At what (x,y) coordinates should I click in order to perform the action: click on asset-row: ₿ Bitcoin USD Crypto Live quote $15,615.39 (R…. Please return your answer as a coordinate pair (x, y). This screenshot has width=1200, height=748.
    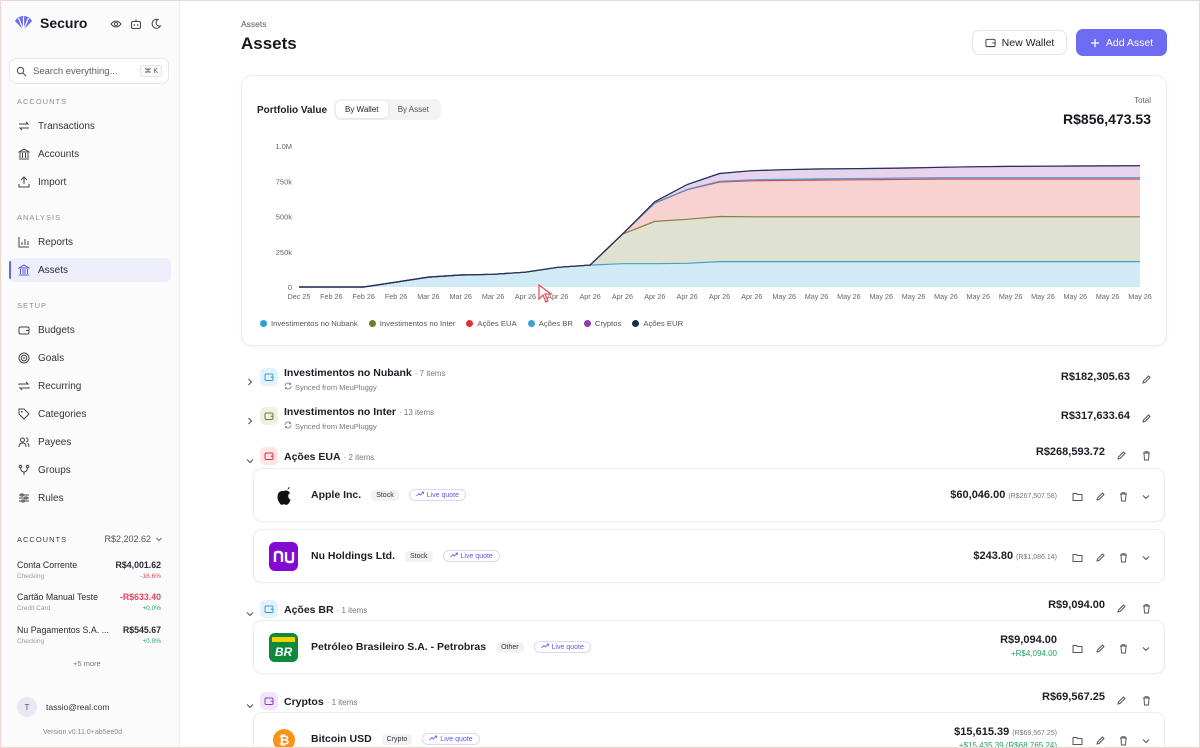
    Looking at the image, I should click on (709, 729).